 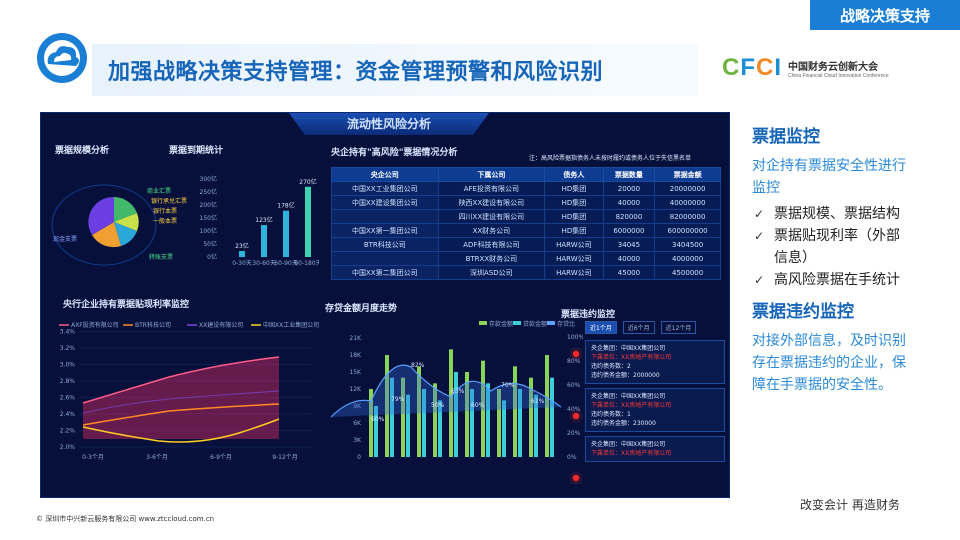 What do you see at coordinates (242, 254) in the screenshot?
I see `due-bar` at bounding box center [242, 254].